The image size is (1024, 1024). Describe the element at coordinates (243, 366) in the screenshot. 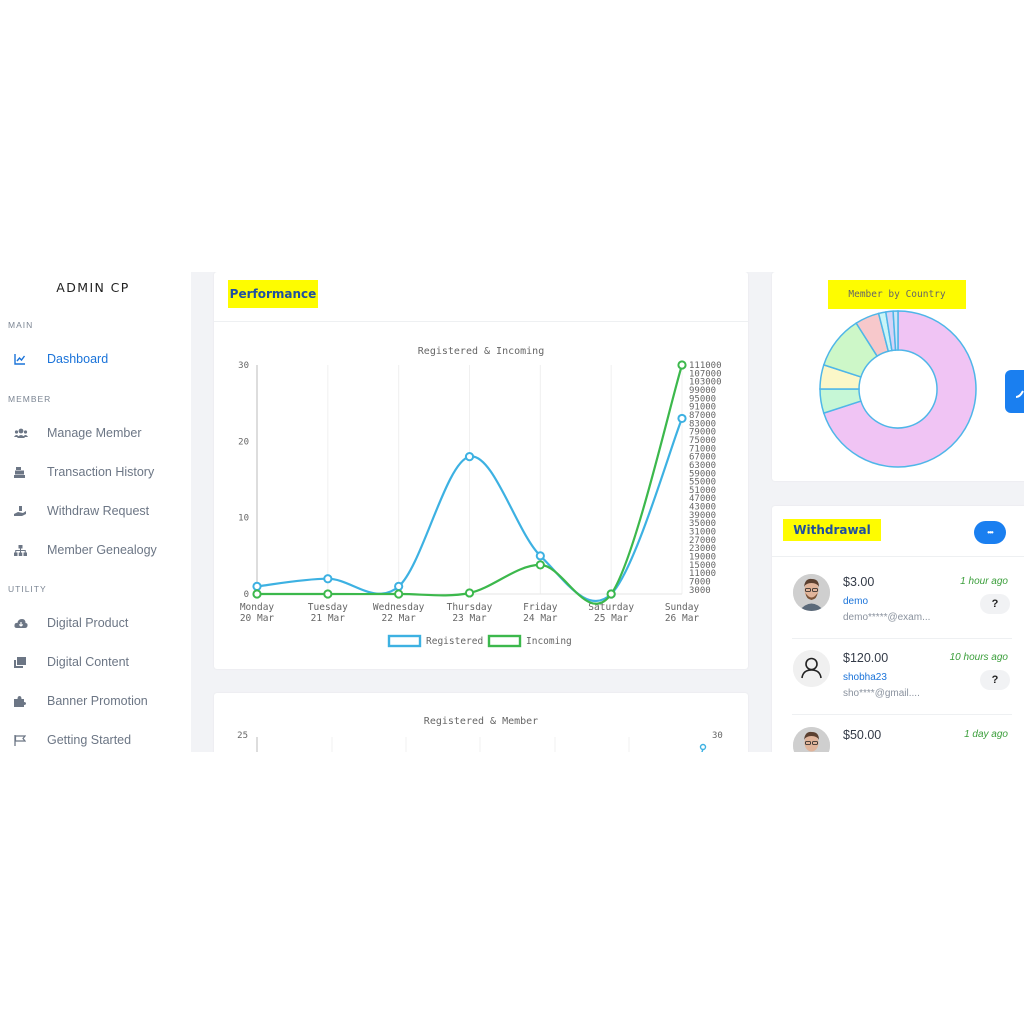

I see `y-left-tick: 30` at that location.